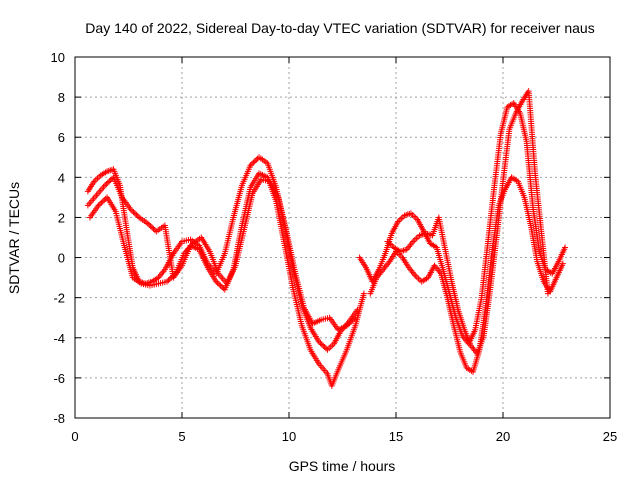  What do you see at coordinates (61, 137) in the screenshot?
I see `y-tick-label: 6` at bounding box center [61, 137].